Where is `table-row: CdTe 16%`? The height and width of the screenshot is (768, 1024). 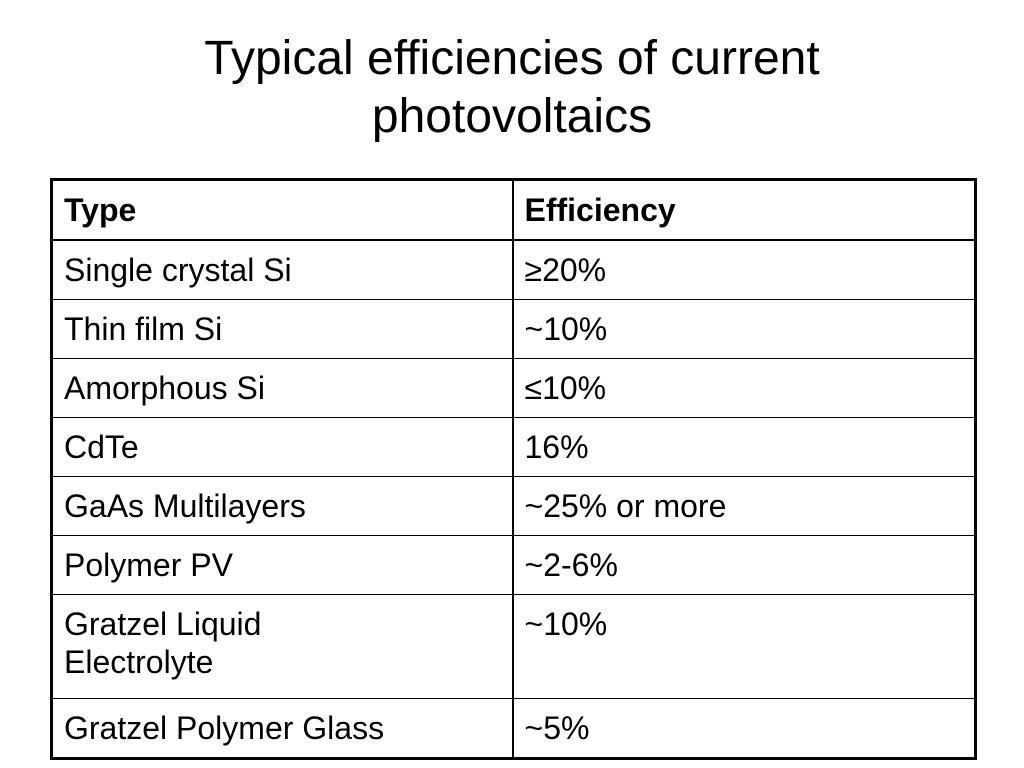
table-row: CdTe 16% is located at coordinates (513, 447).